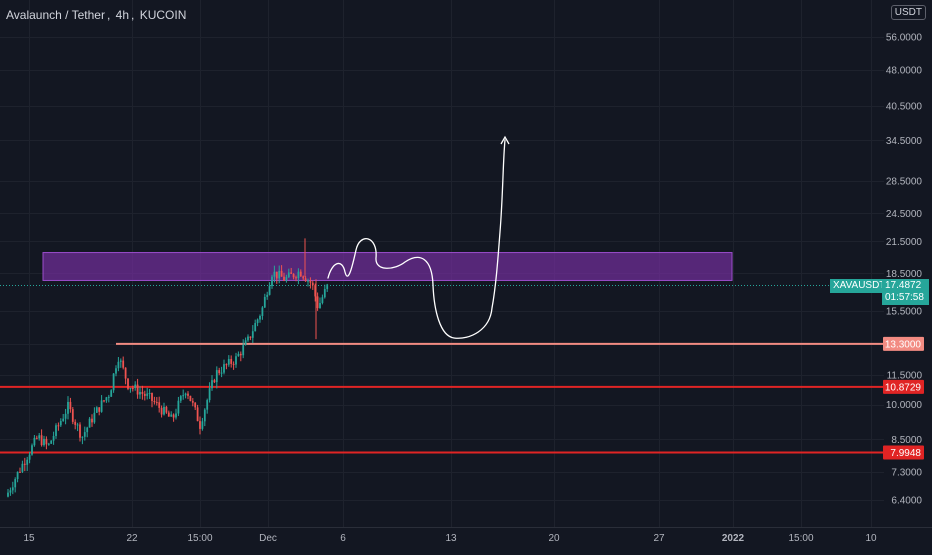 Image resolution: width=932 pixels, height=555 pixels. I want to click on time-axis-label: 6, so click(343, 538).